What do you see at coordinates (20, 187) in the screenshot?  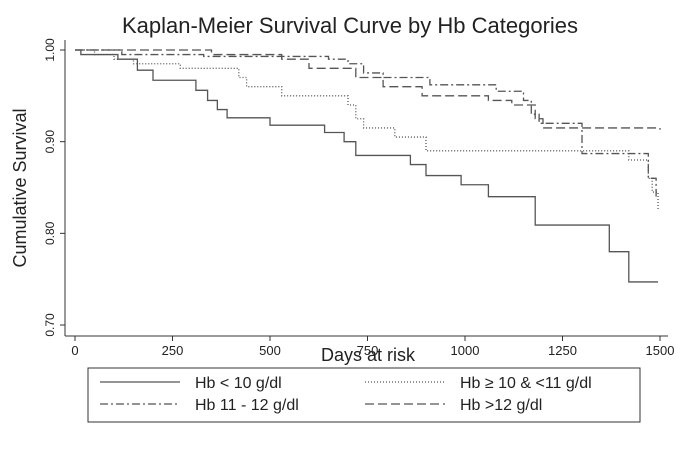 I see `y-axis-label: Cumulative Survival` at bounding box center [20, 187].